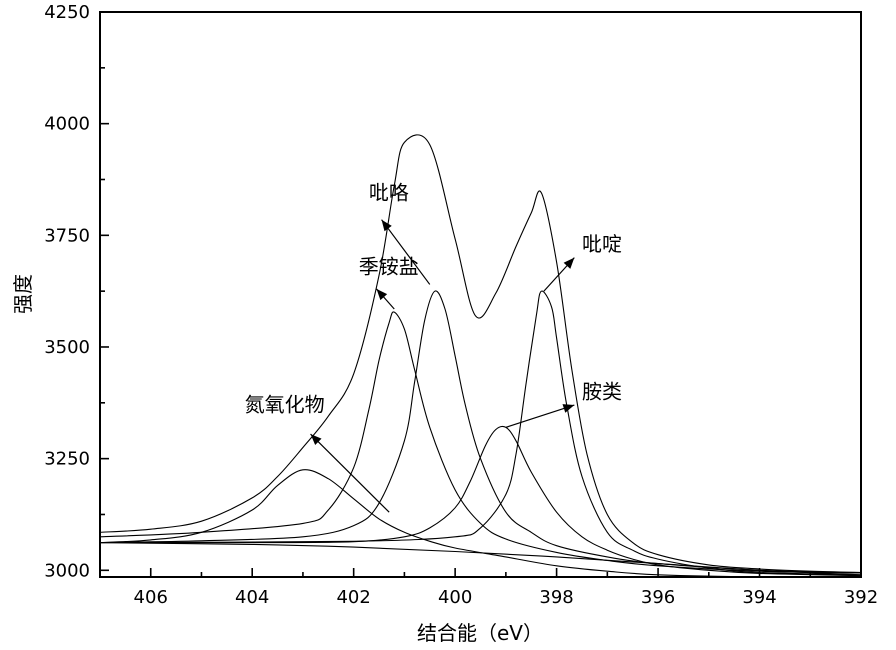 The width and height of the screenshot is (896, 650). I want to click on x-axis-title: 结合能（eV）, so click(480, 633).